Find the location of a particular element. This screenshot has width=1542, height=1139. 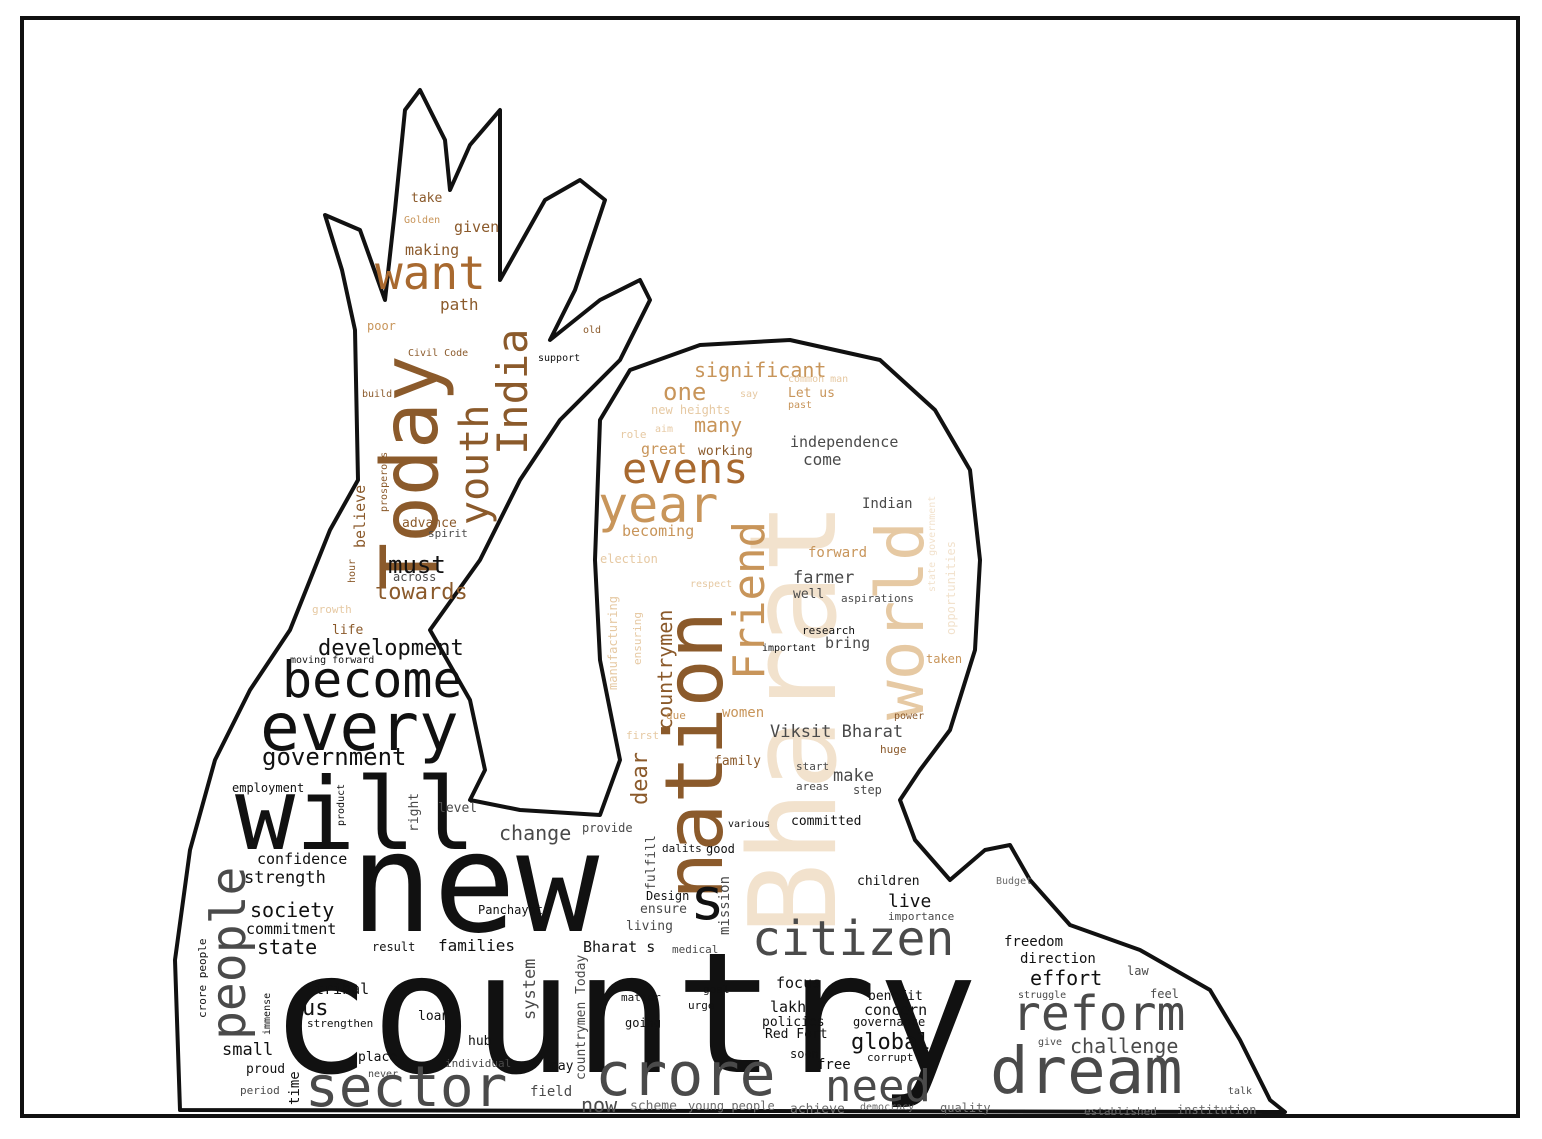

word-field: field is located at coordinates (551, 1092).